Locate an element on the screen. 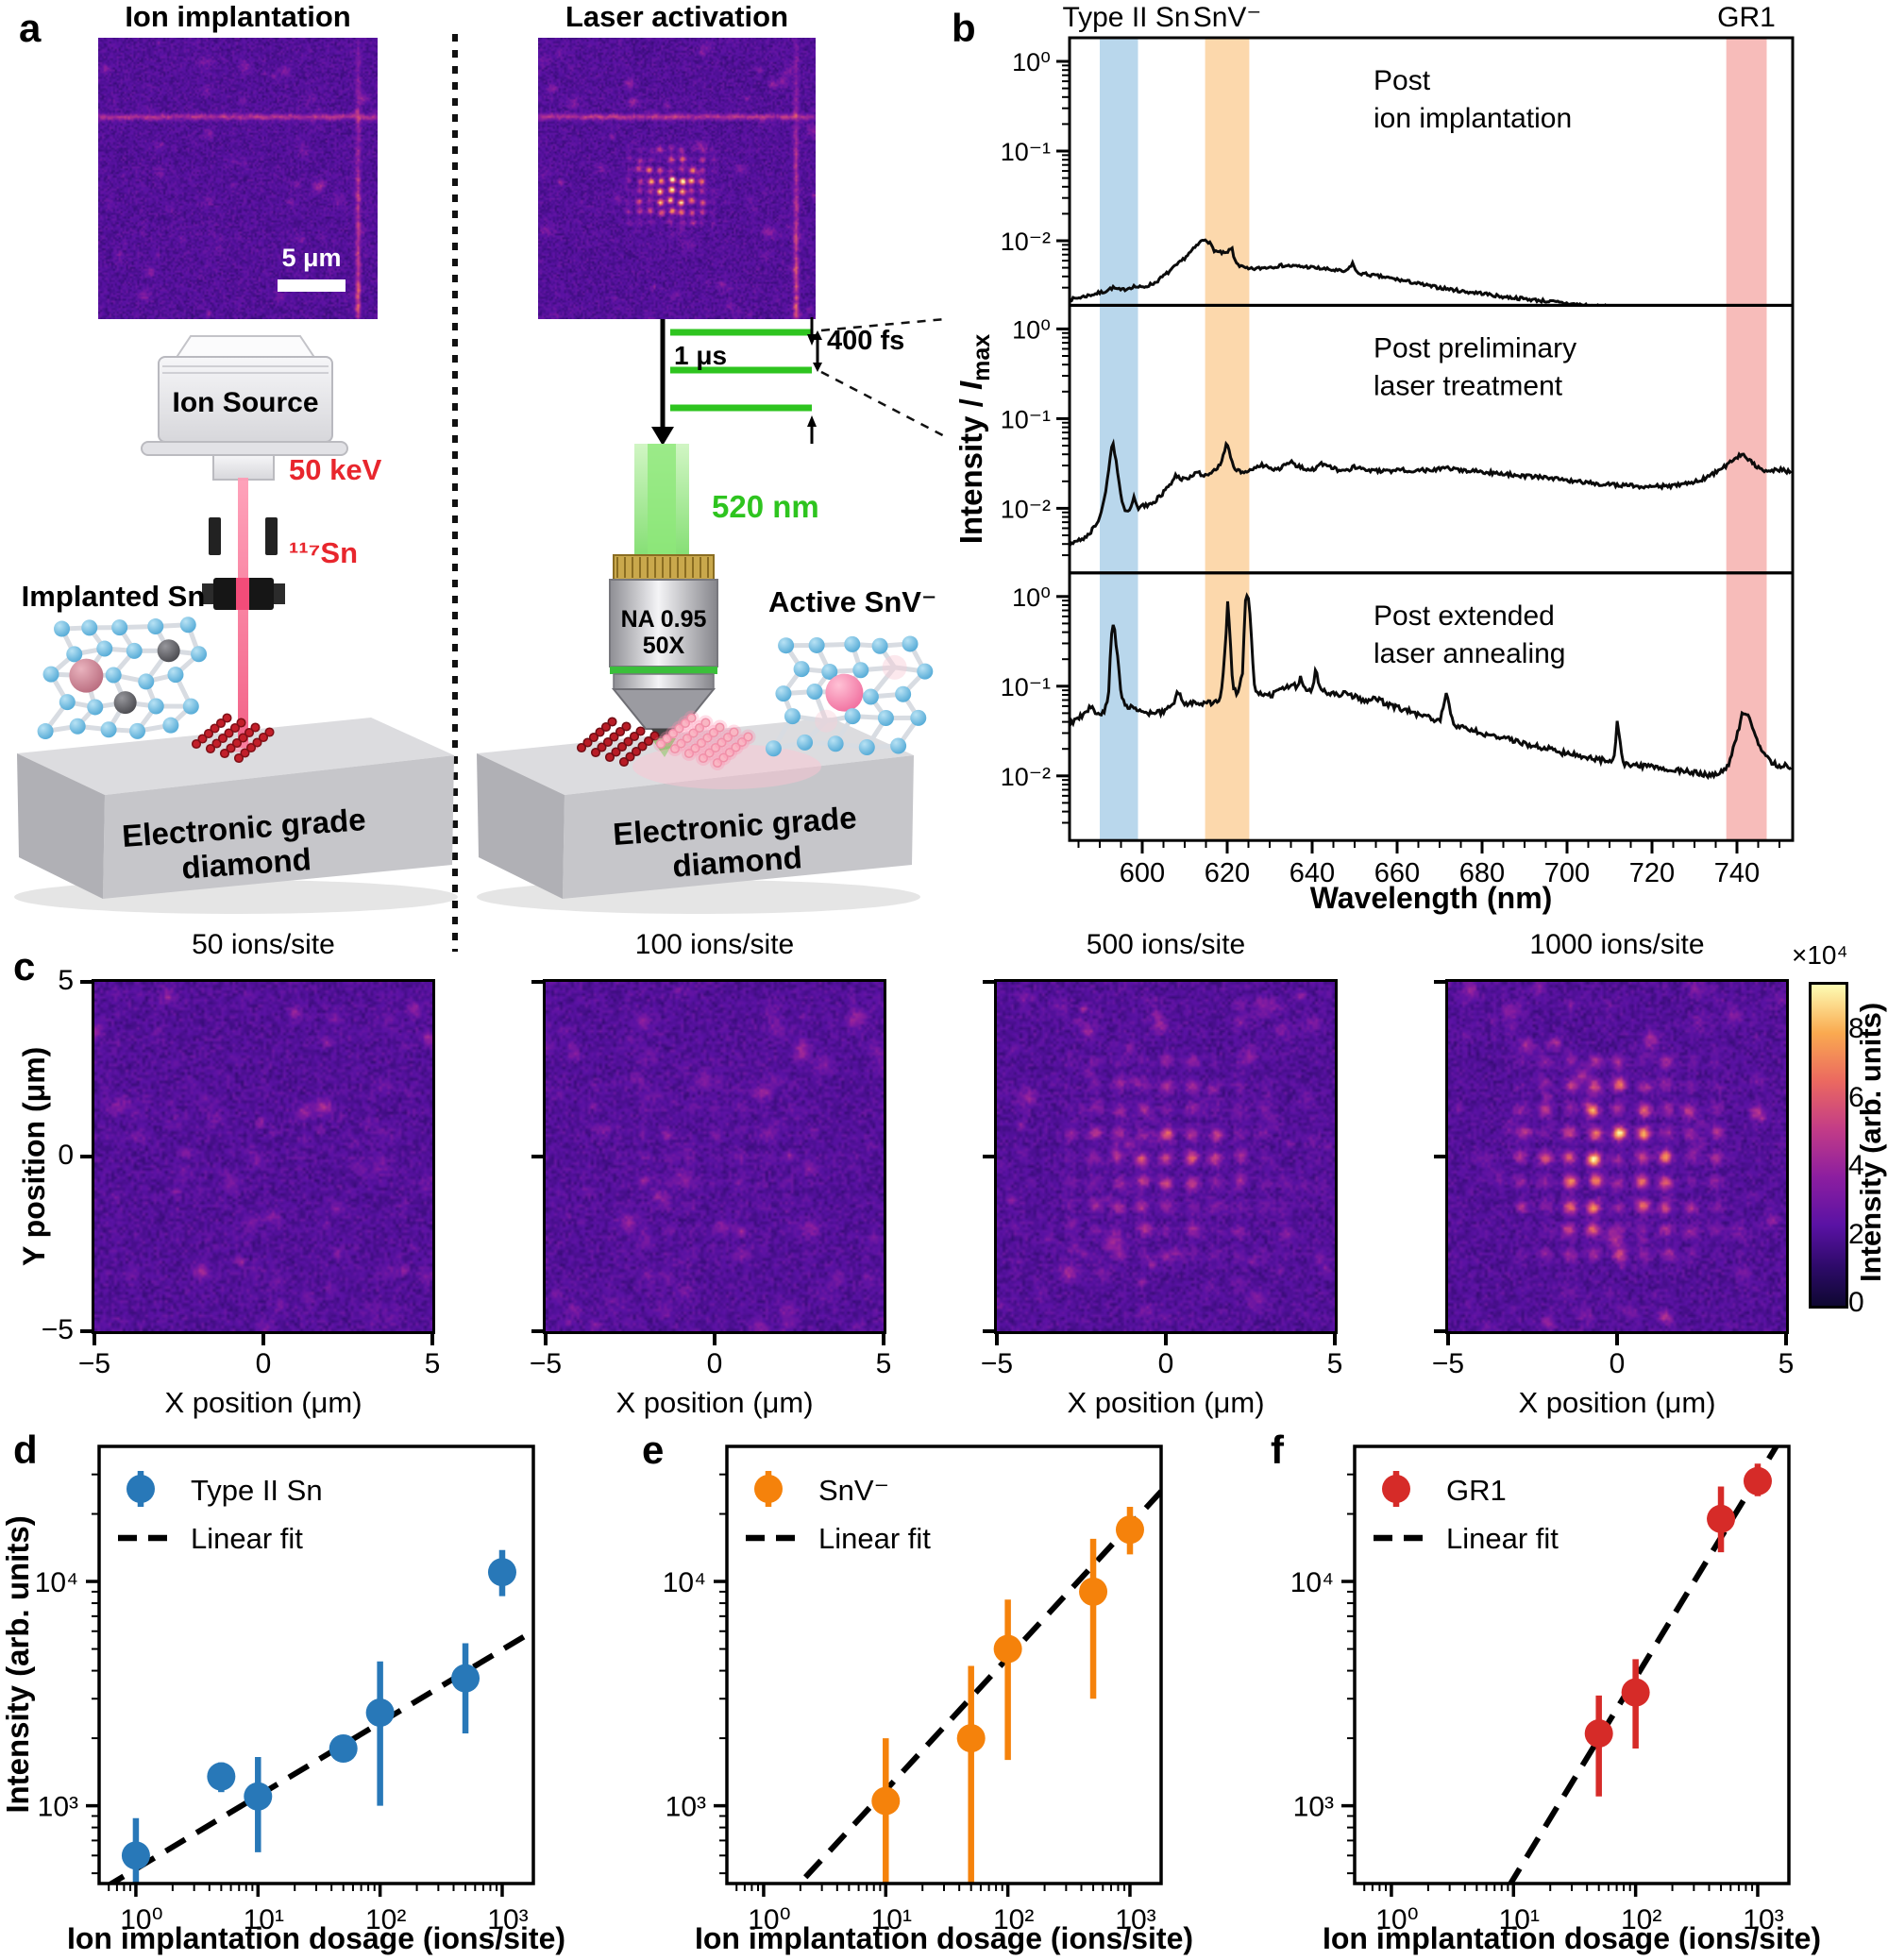  objective-mag-label: 50X is located at coordinates (664, 646).